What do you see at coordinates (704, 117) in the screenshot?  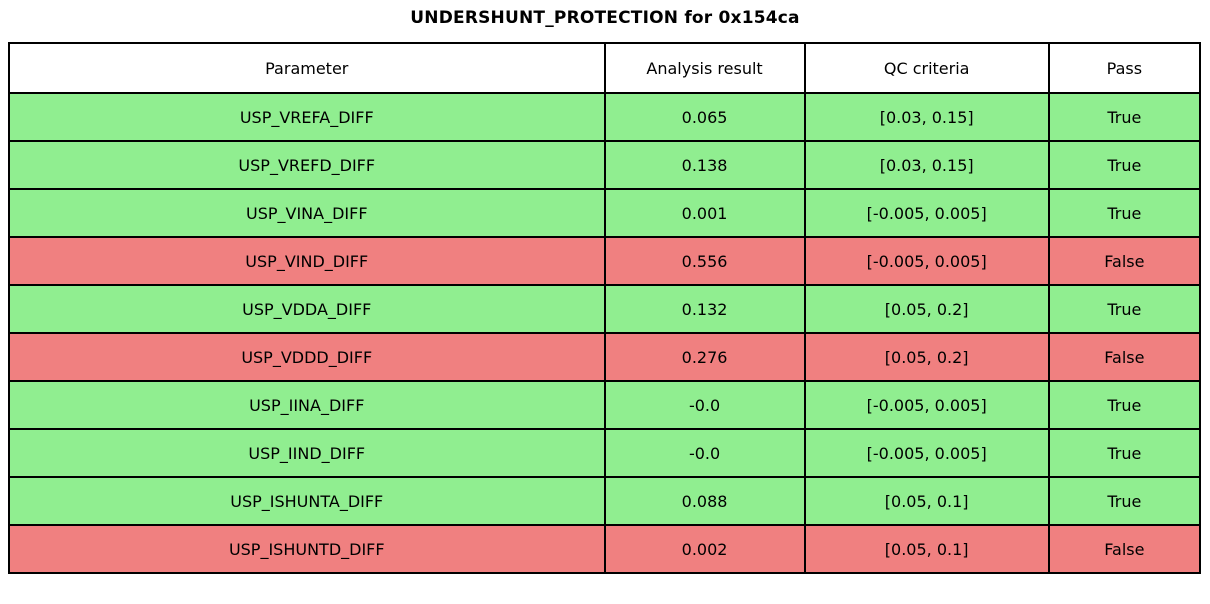 I see `result-cell: 0.065` at bounding box center [704, 117].